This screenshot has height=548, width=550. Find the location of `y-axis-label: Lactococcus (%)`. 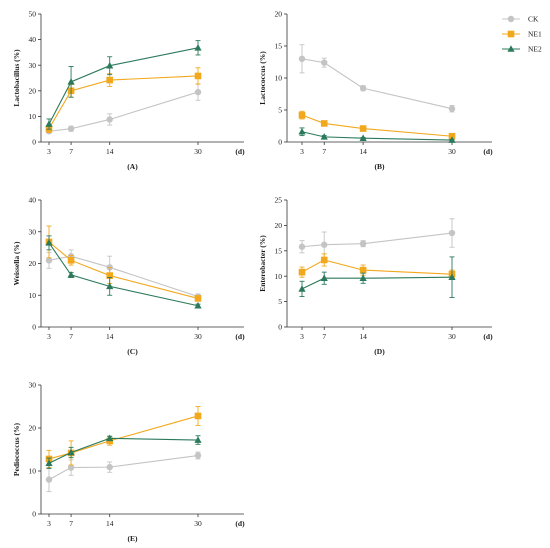

y-axis-label: Lactococcus (%) is located at coordinates (262, 78).